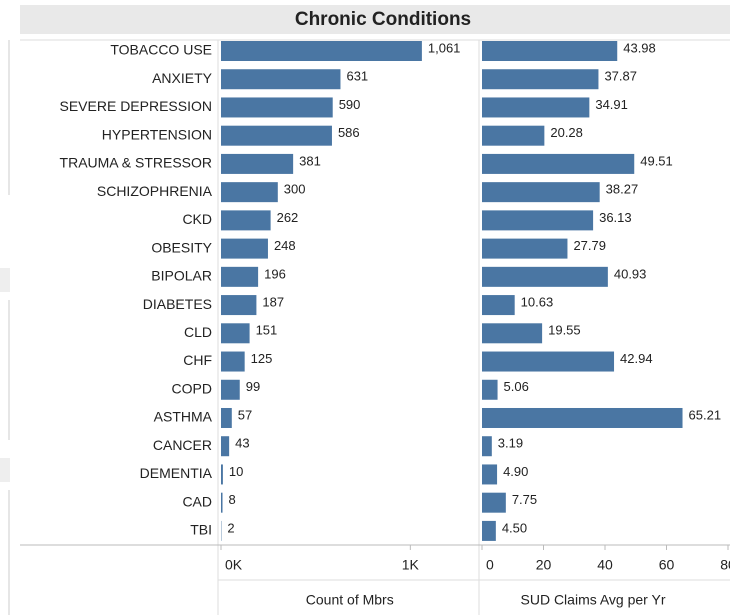 The image size is (730, 615). Describe the element at coordinates (705, 414) in the screenshot. I see `value-label: 65.21` at that location.